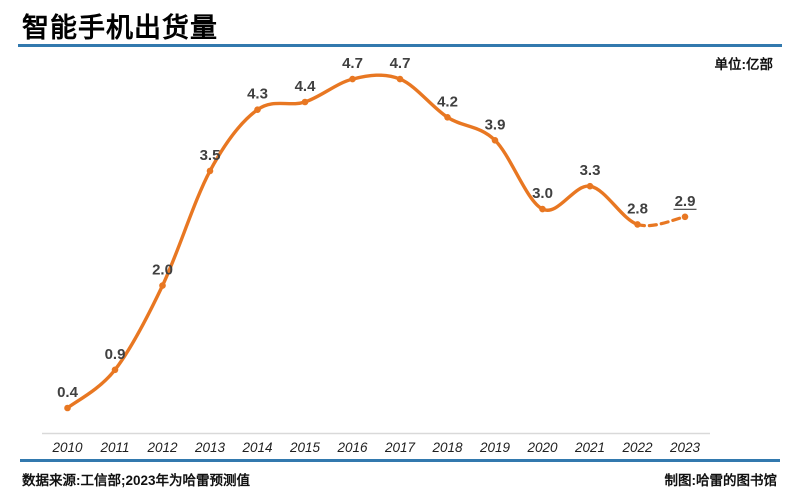 This screenshot has width=800, height=500. Describe the element at coordinates (400, 45) in the screenshot. I see `title-divider` at that location.